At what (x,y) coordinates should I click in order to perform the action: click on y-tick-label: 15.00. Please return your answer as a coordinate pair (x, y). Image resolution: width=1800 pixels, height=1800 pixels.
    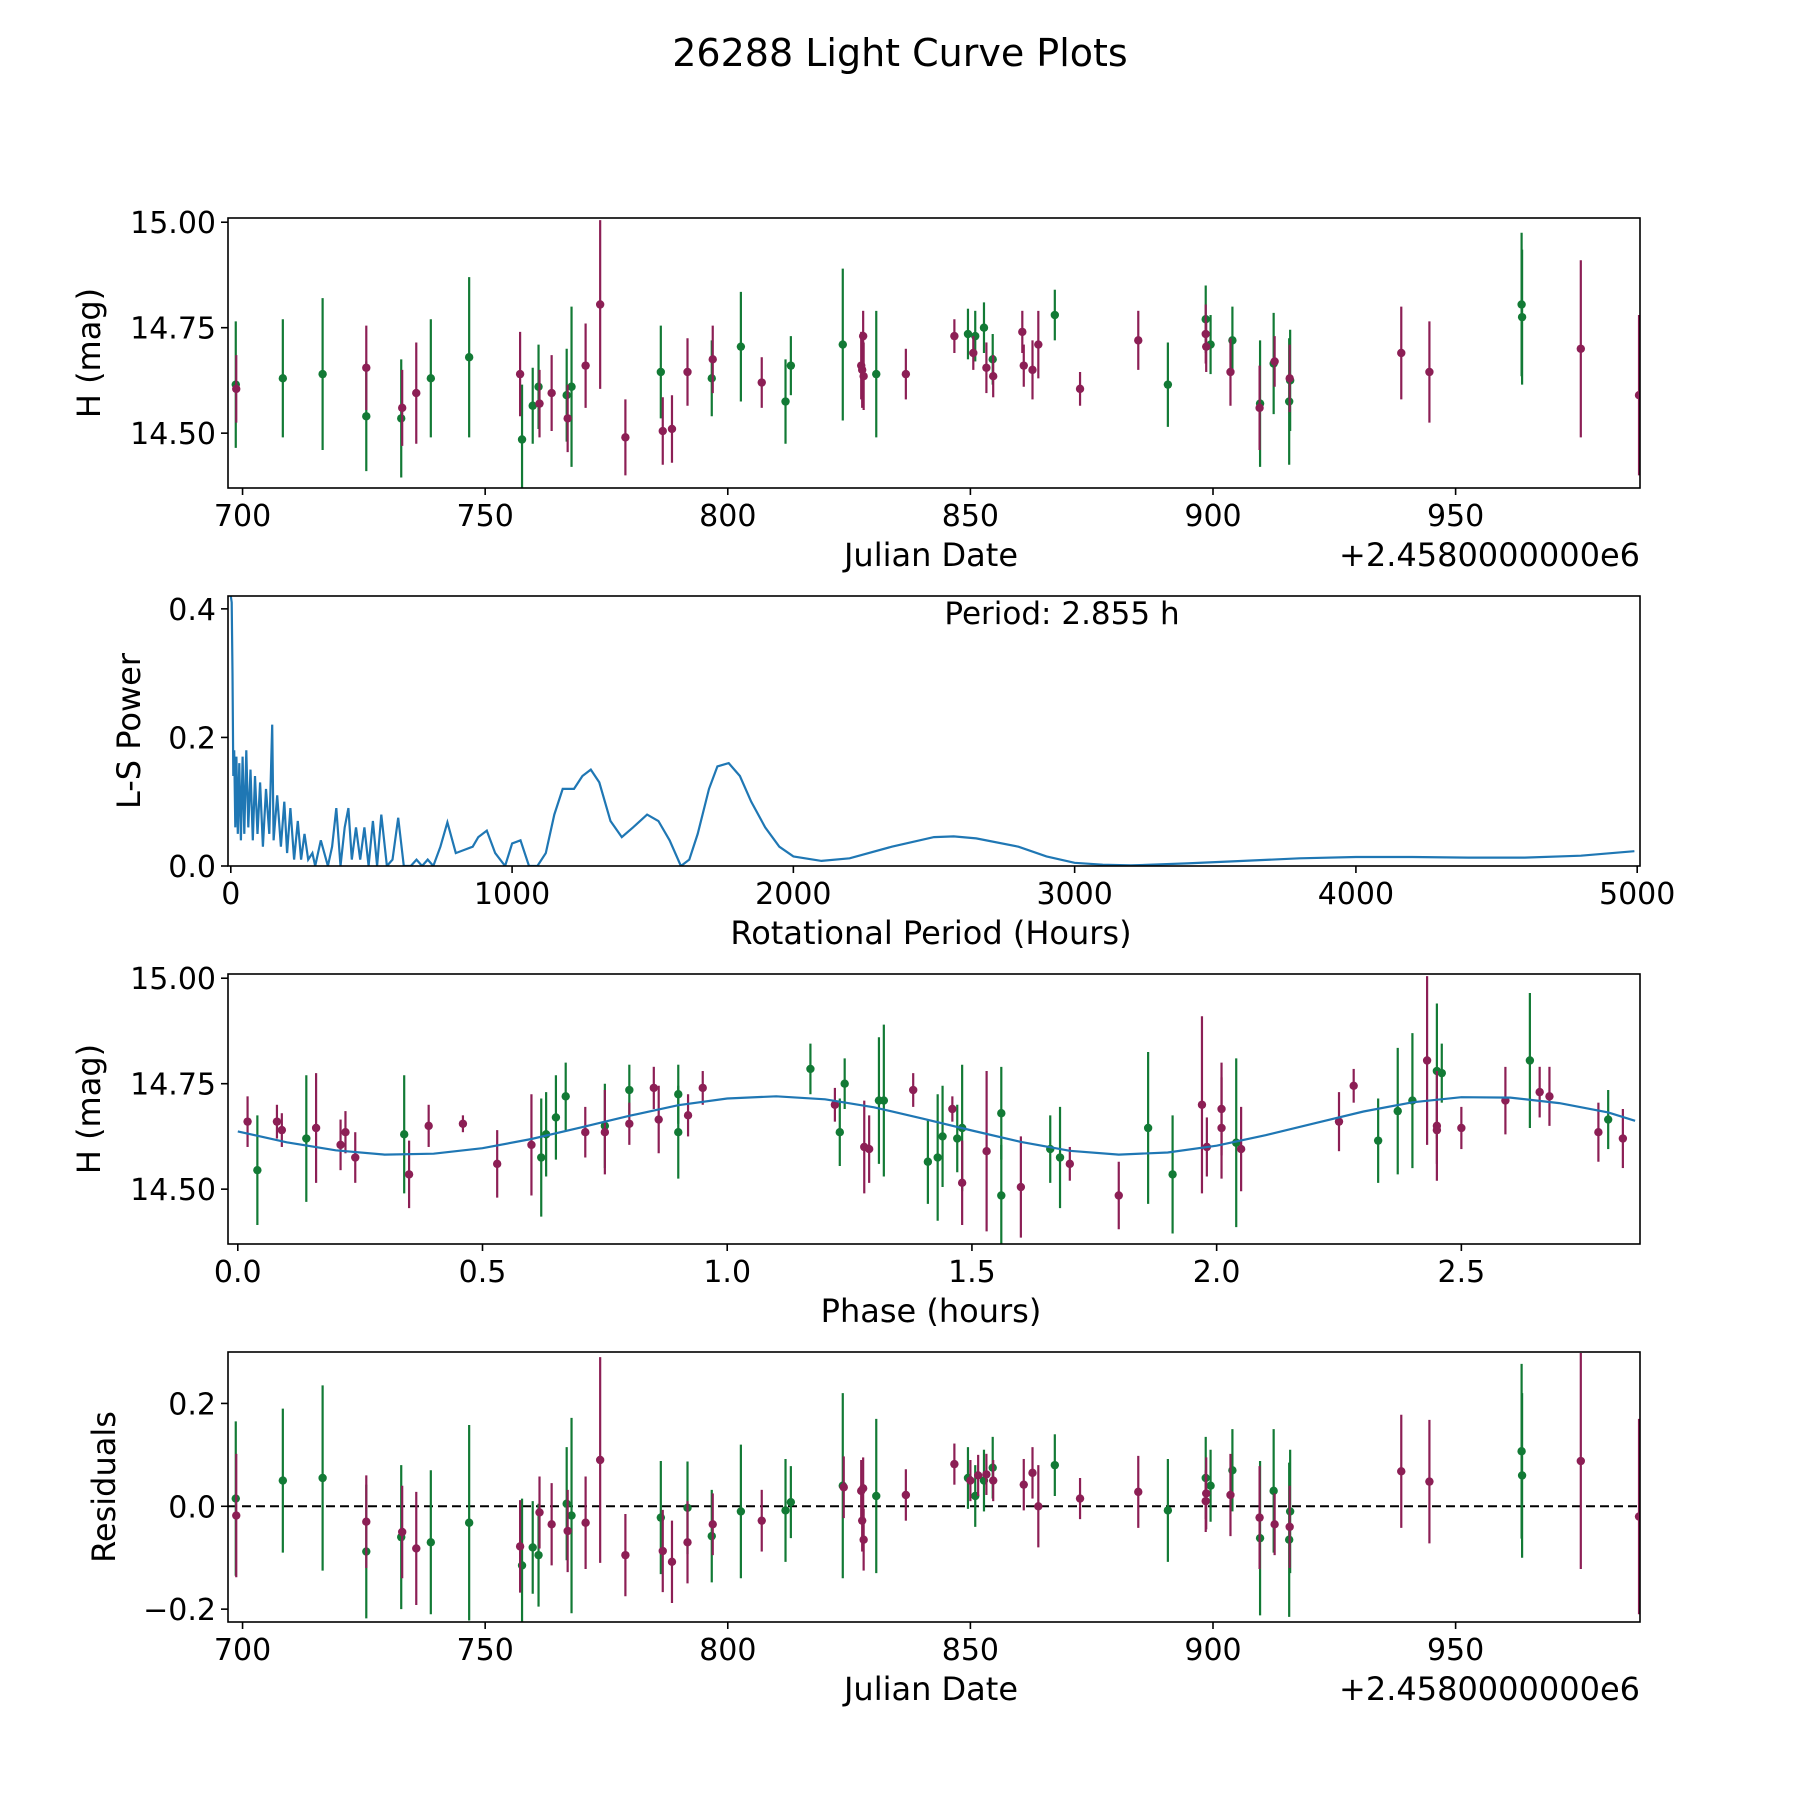
    Looking at the image, I should click on (173, 979).